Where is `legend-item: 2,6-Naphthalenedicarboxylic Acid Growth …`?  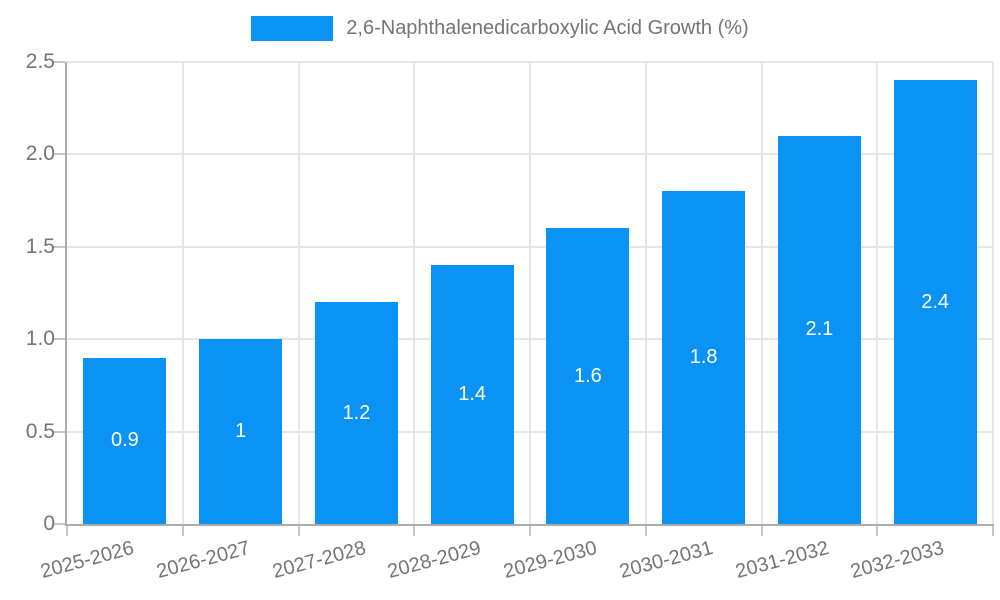 legend-item: 2,6-Naphthalenedicarboxylic Acid Growth … is located at coordinates (500, 28).